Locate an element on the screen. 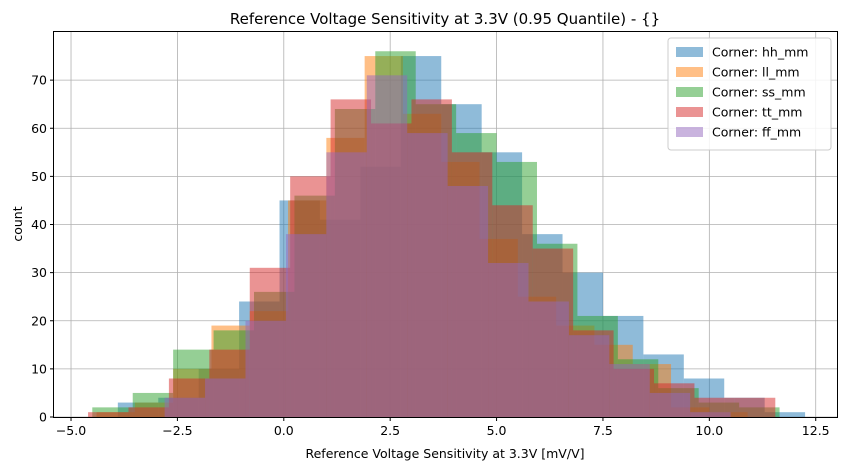 Image resolution: width=841 pixels, height=470 pixels. legend-label: Corner: ll_mm is located at coordinates (756, 72).